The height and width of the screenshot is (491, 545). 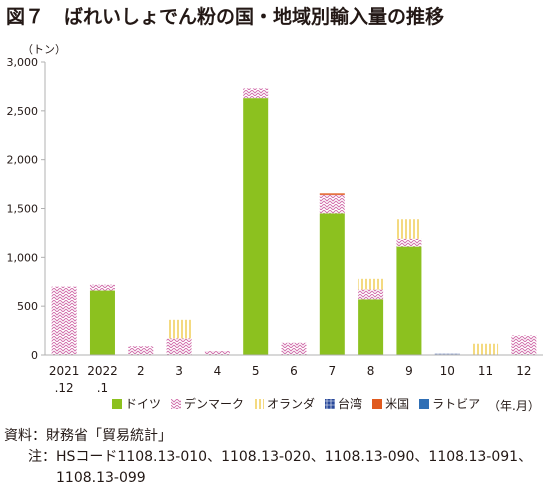 What do you see at coordinates (259, 403) in the screenshot?
I see `legend-swatch-netherlands` at bounding box center [259, 403].